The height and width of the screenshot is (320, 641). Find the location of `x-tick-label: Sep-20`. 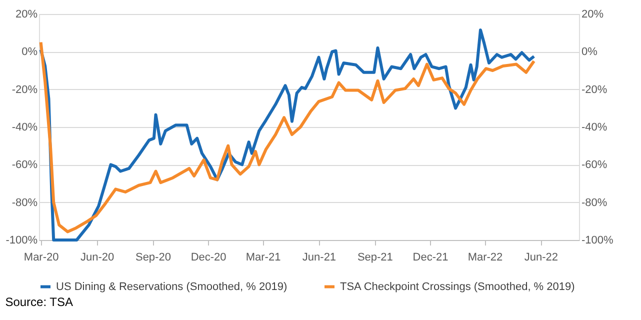

x-tick-label: Sep-20 is located at coordinates (153, 258).